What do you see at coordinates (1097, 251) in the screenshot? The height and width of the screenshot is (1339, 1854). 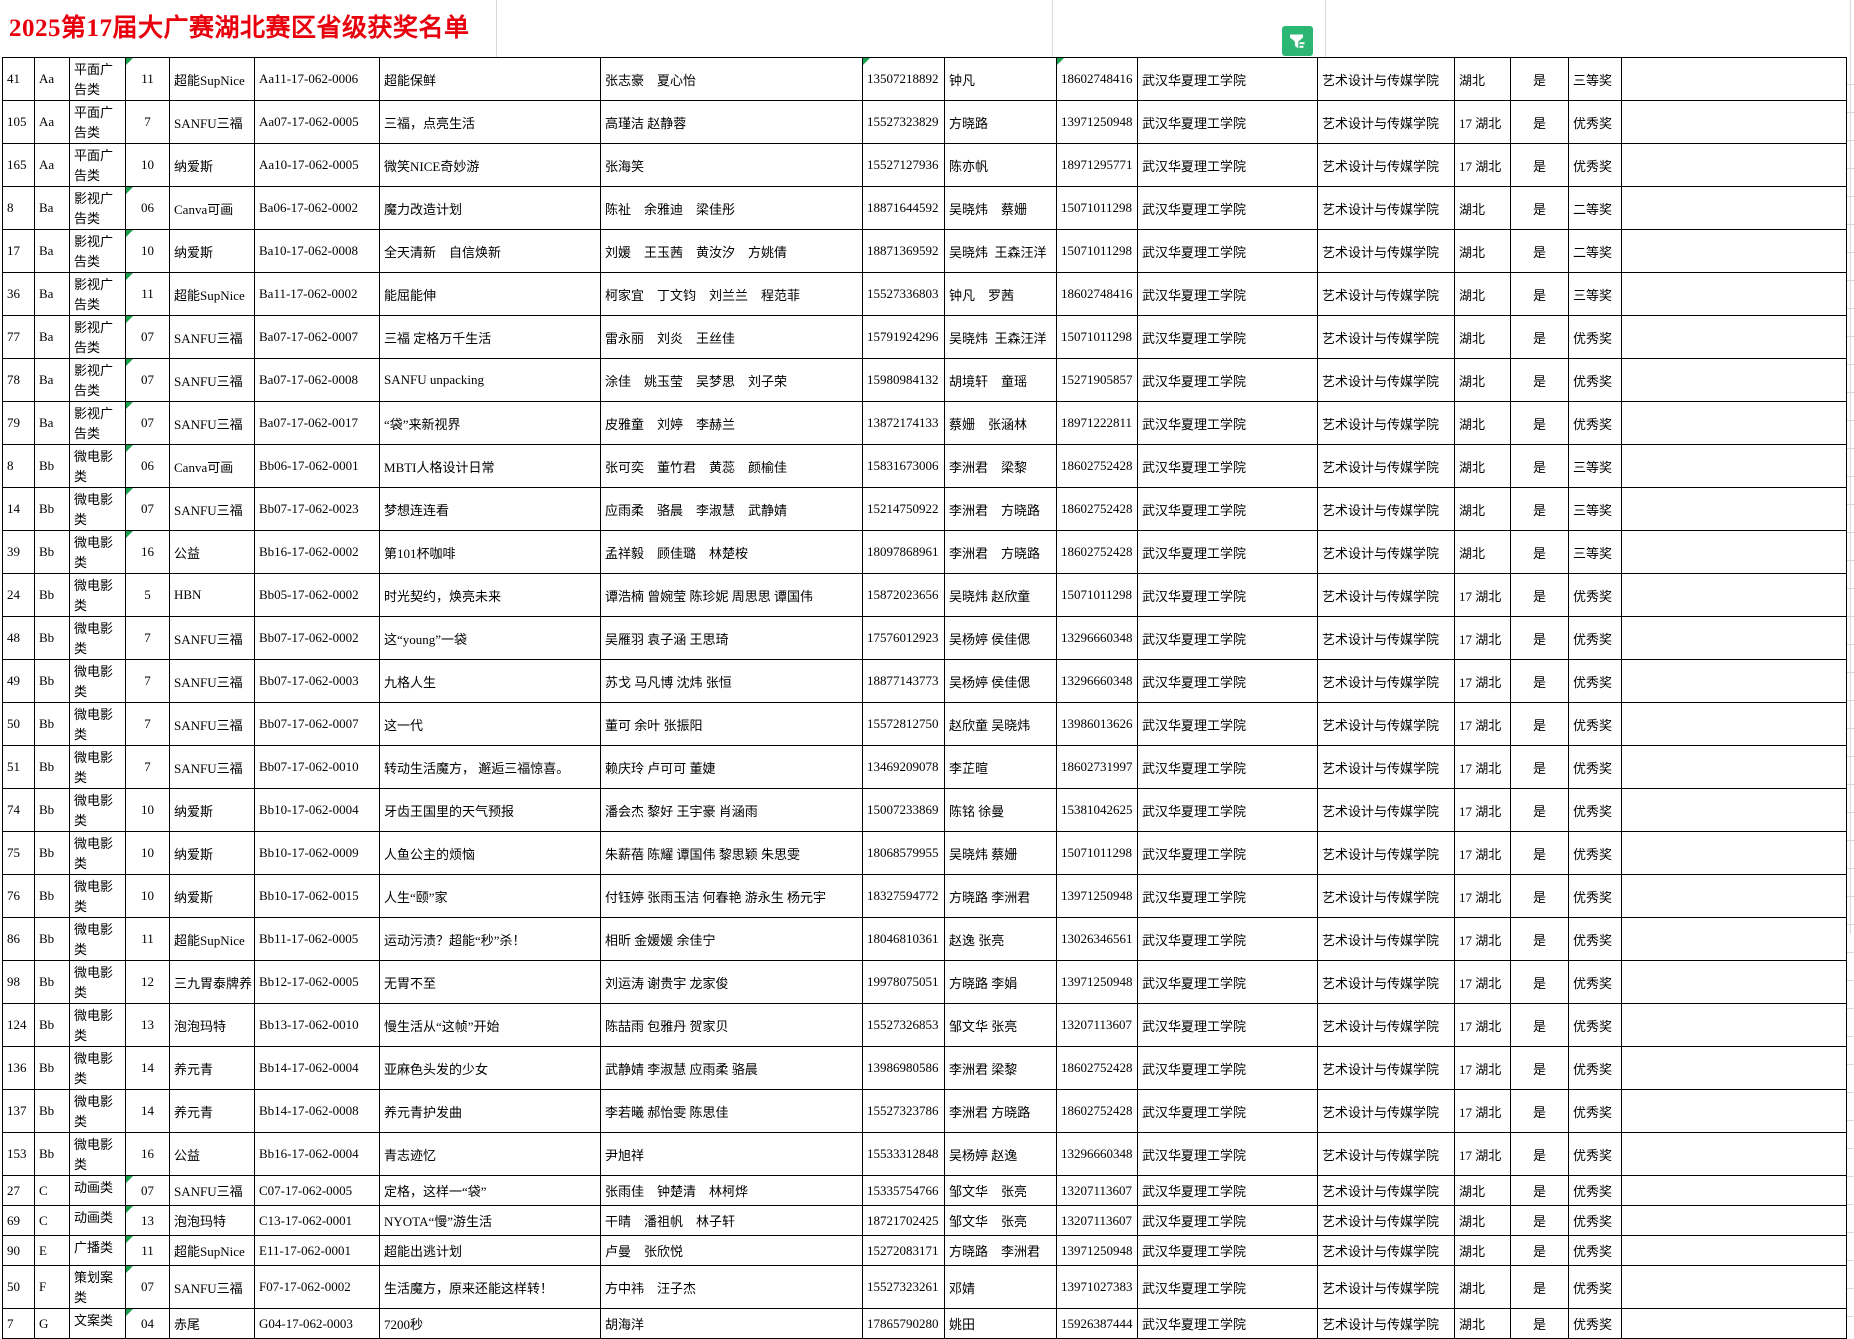 I see `teacher-phone-cell: 15071011298` at bounding box center [1097, 251].